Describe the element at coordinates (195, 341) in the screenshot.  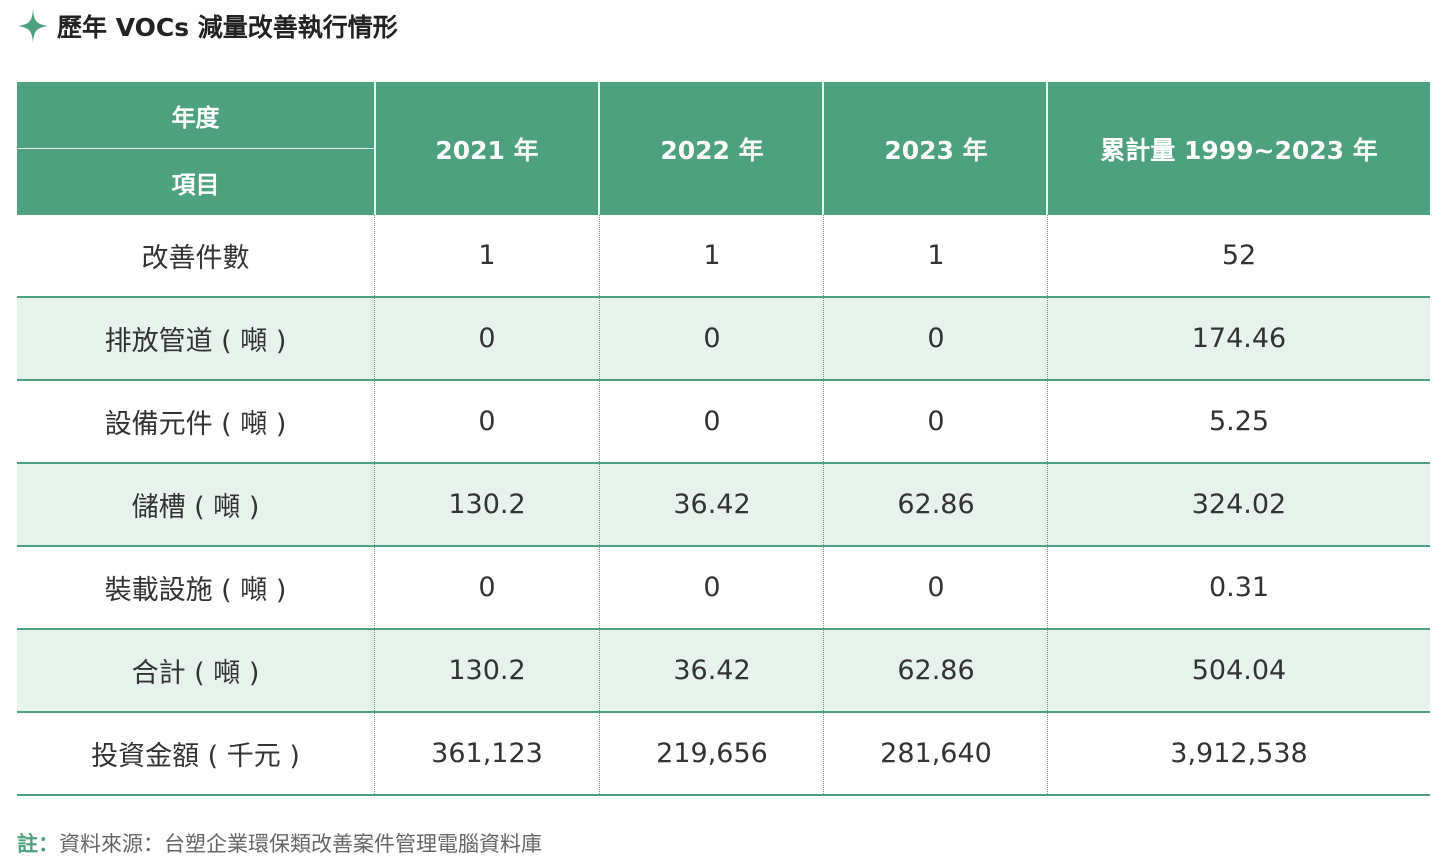
I see `row-label: 排放管道 ( 噸 )` at that location.